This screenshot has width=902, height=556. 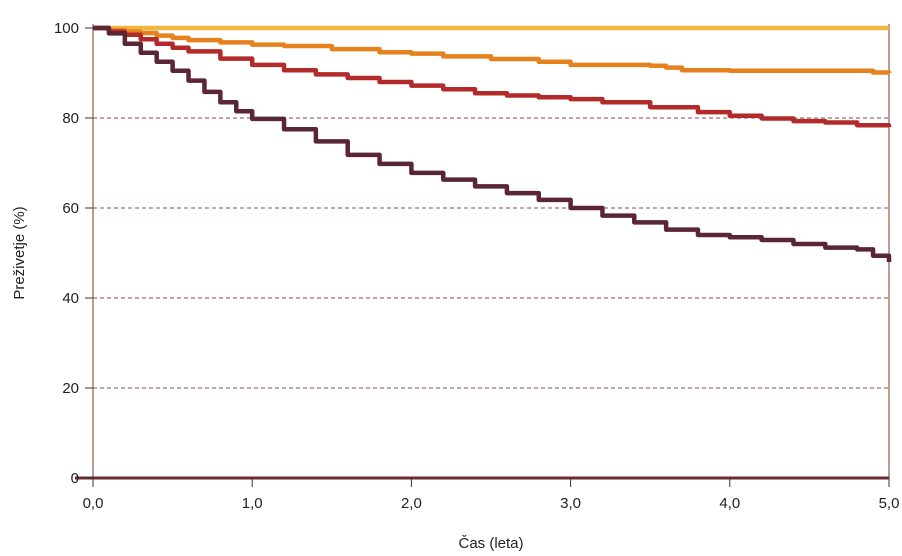 I want to click on x-tick-label: 2,0, so click(x=411, y=503).